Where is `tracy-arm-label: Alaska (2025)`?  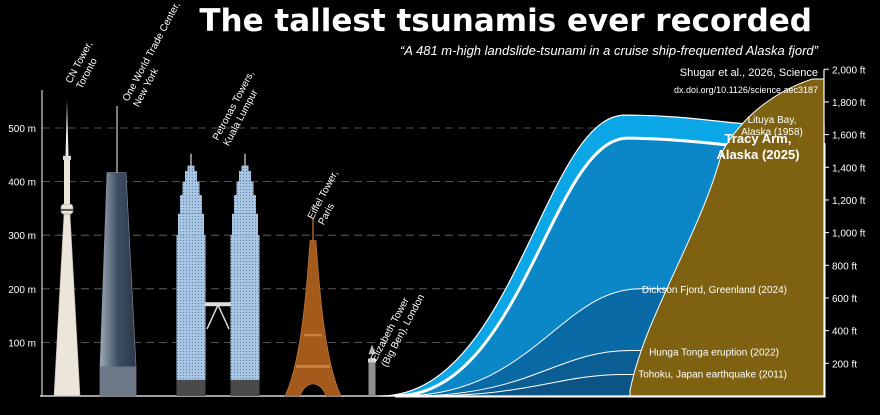
tracy-arm-label: Alaska (2025) is located at coordinates (757, 154).